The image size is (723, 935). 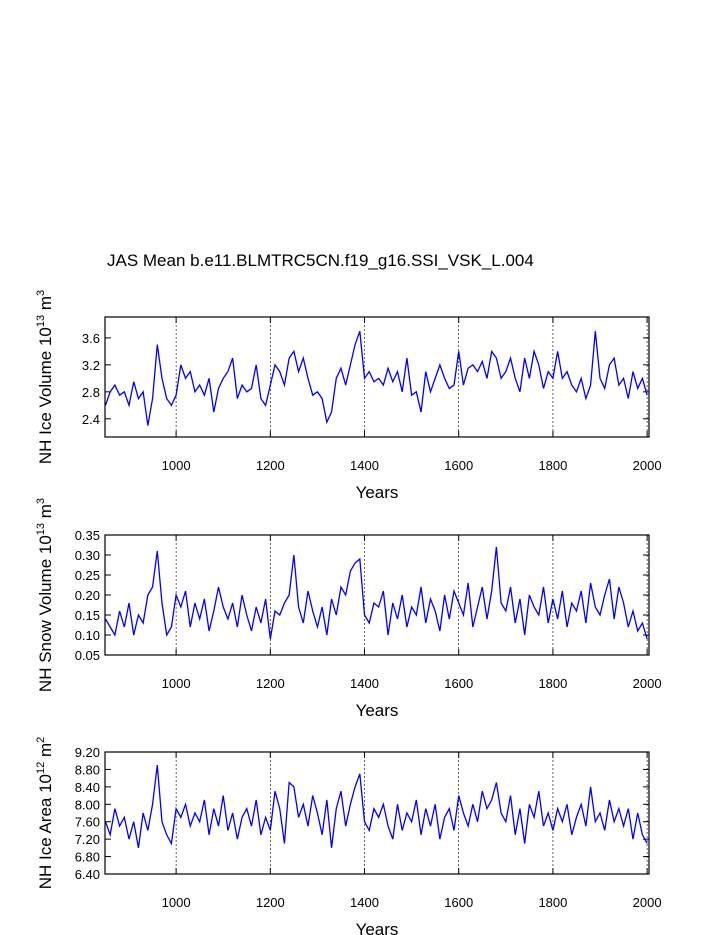 What do you see at coordinates (87, 555) in the screenshot?
I see `y-tick-label: 0.30` at bounding box center [87, 555].